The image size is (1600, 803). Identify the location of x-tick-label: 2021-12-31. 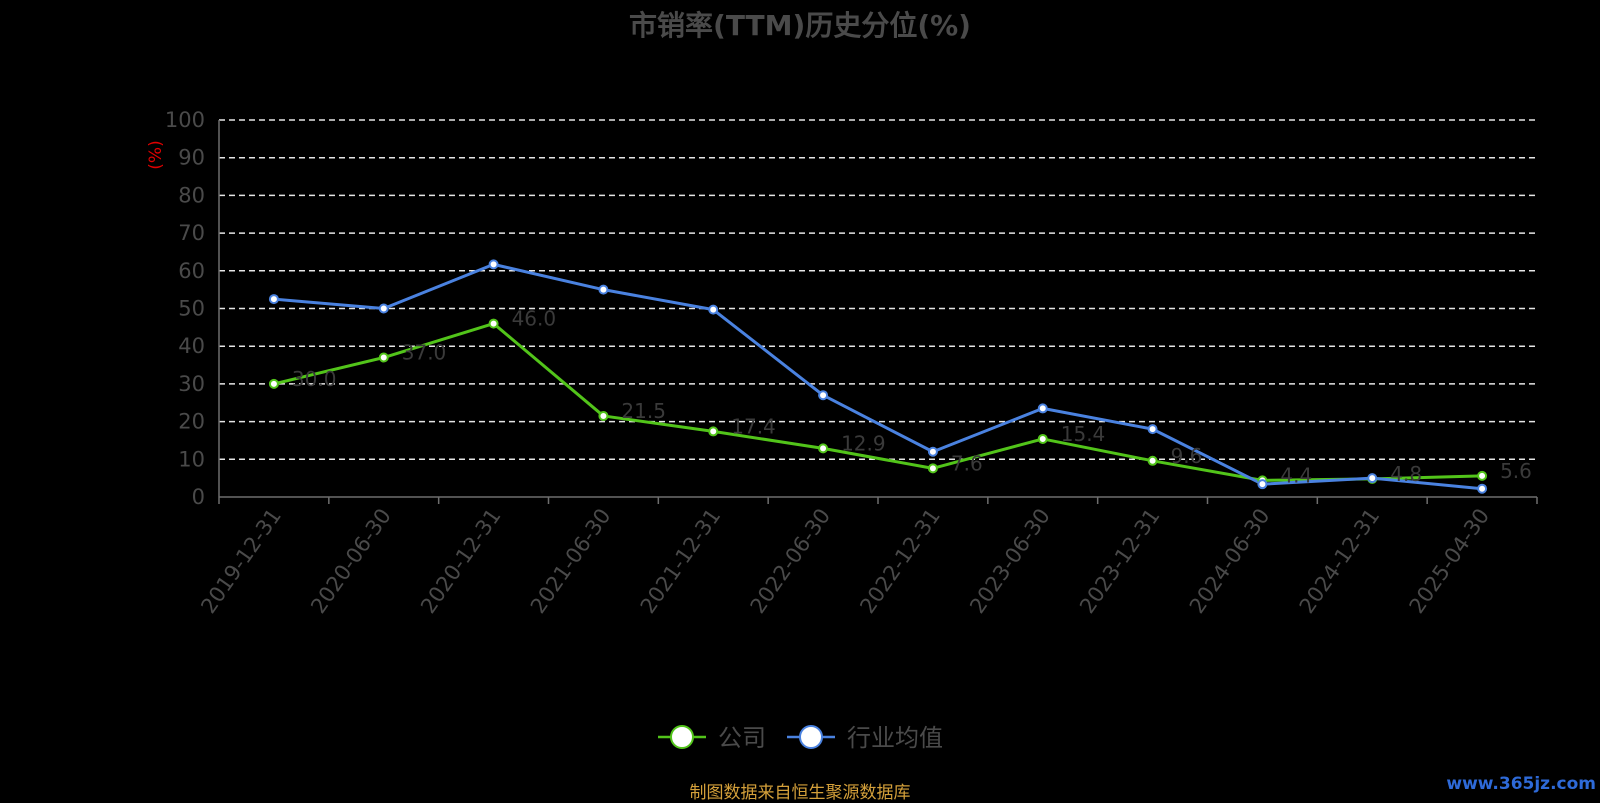
(681, 561).